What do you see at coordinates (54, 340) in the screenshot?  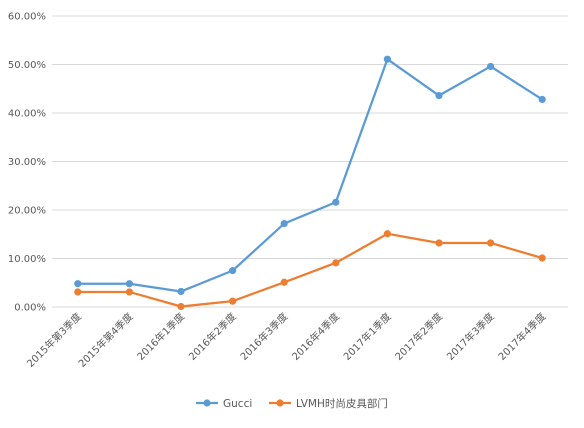 I see `x-tick-label: 2015年第3季度` at bounding box center [54, 340].